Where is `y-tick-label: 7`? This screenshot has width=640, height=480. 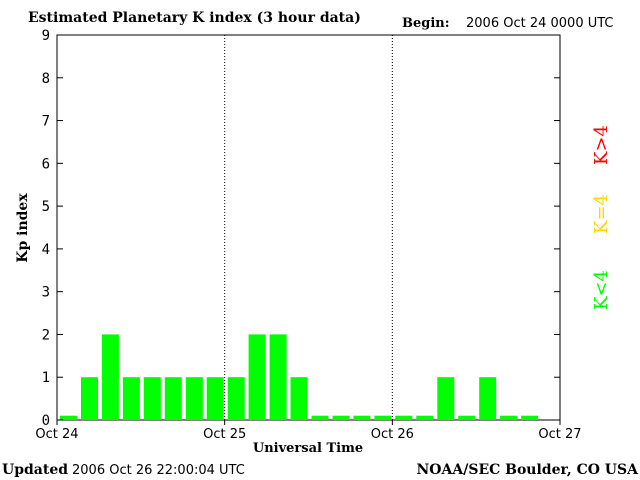
y-tick-label: 7 is located at coordinates (46, 122).